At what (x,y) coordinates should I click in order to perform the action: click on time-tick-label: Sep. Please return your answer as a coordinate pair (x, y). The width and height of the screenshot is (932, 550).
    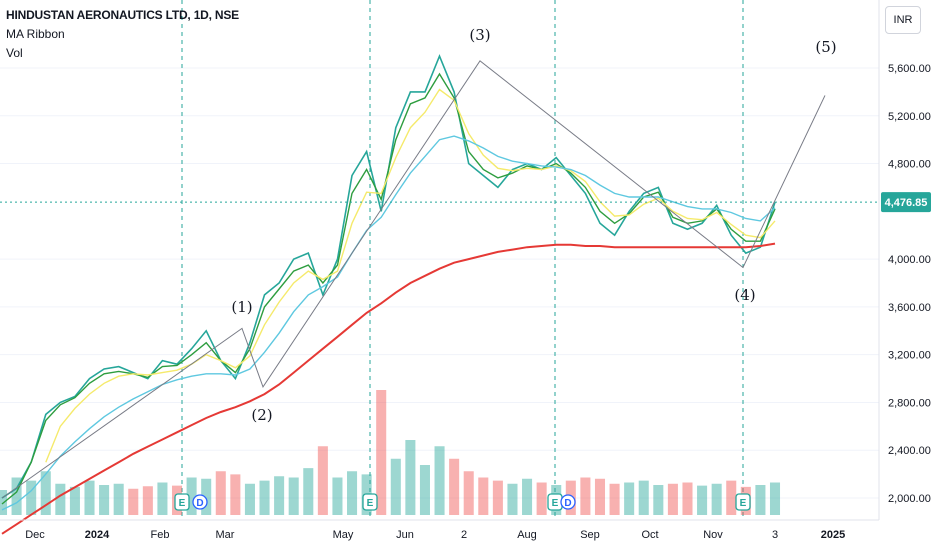
    Looking at the image, I should click on (590, 535).